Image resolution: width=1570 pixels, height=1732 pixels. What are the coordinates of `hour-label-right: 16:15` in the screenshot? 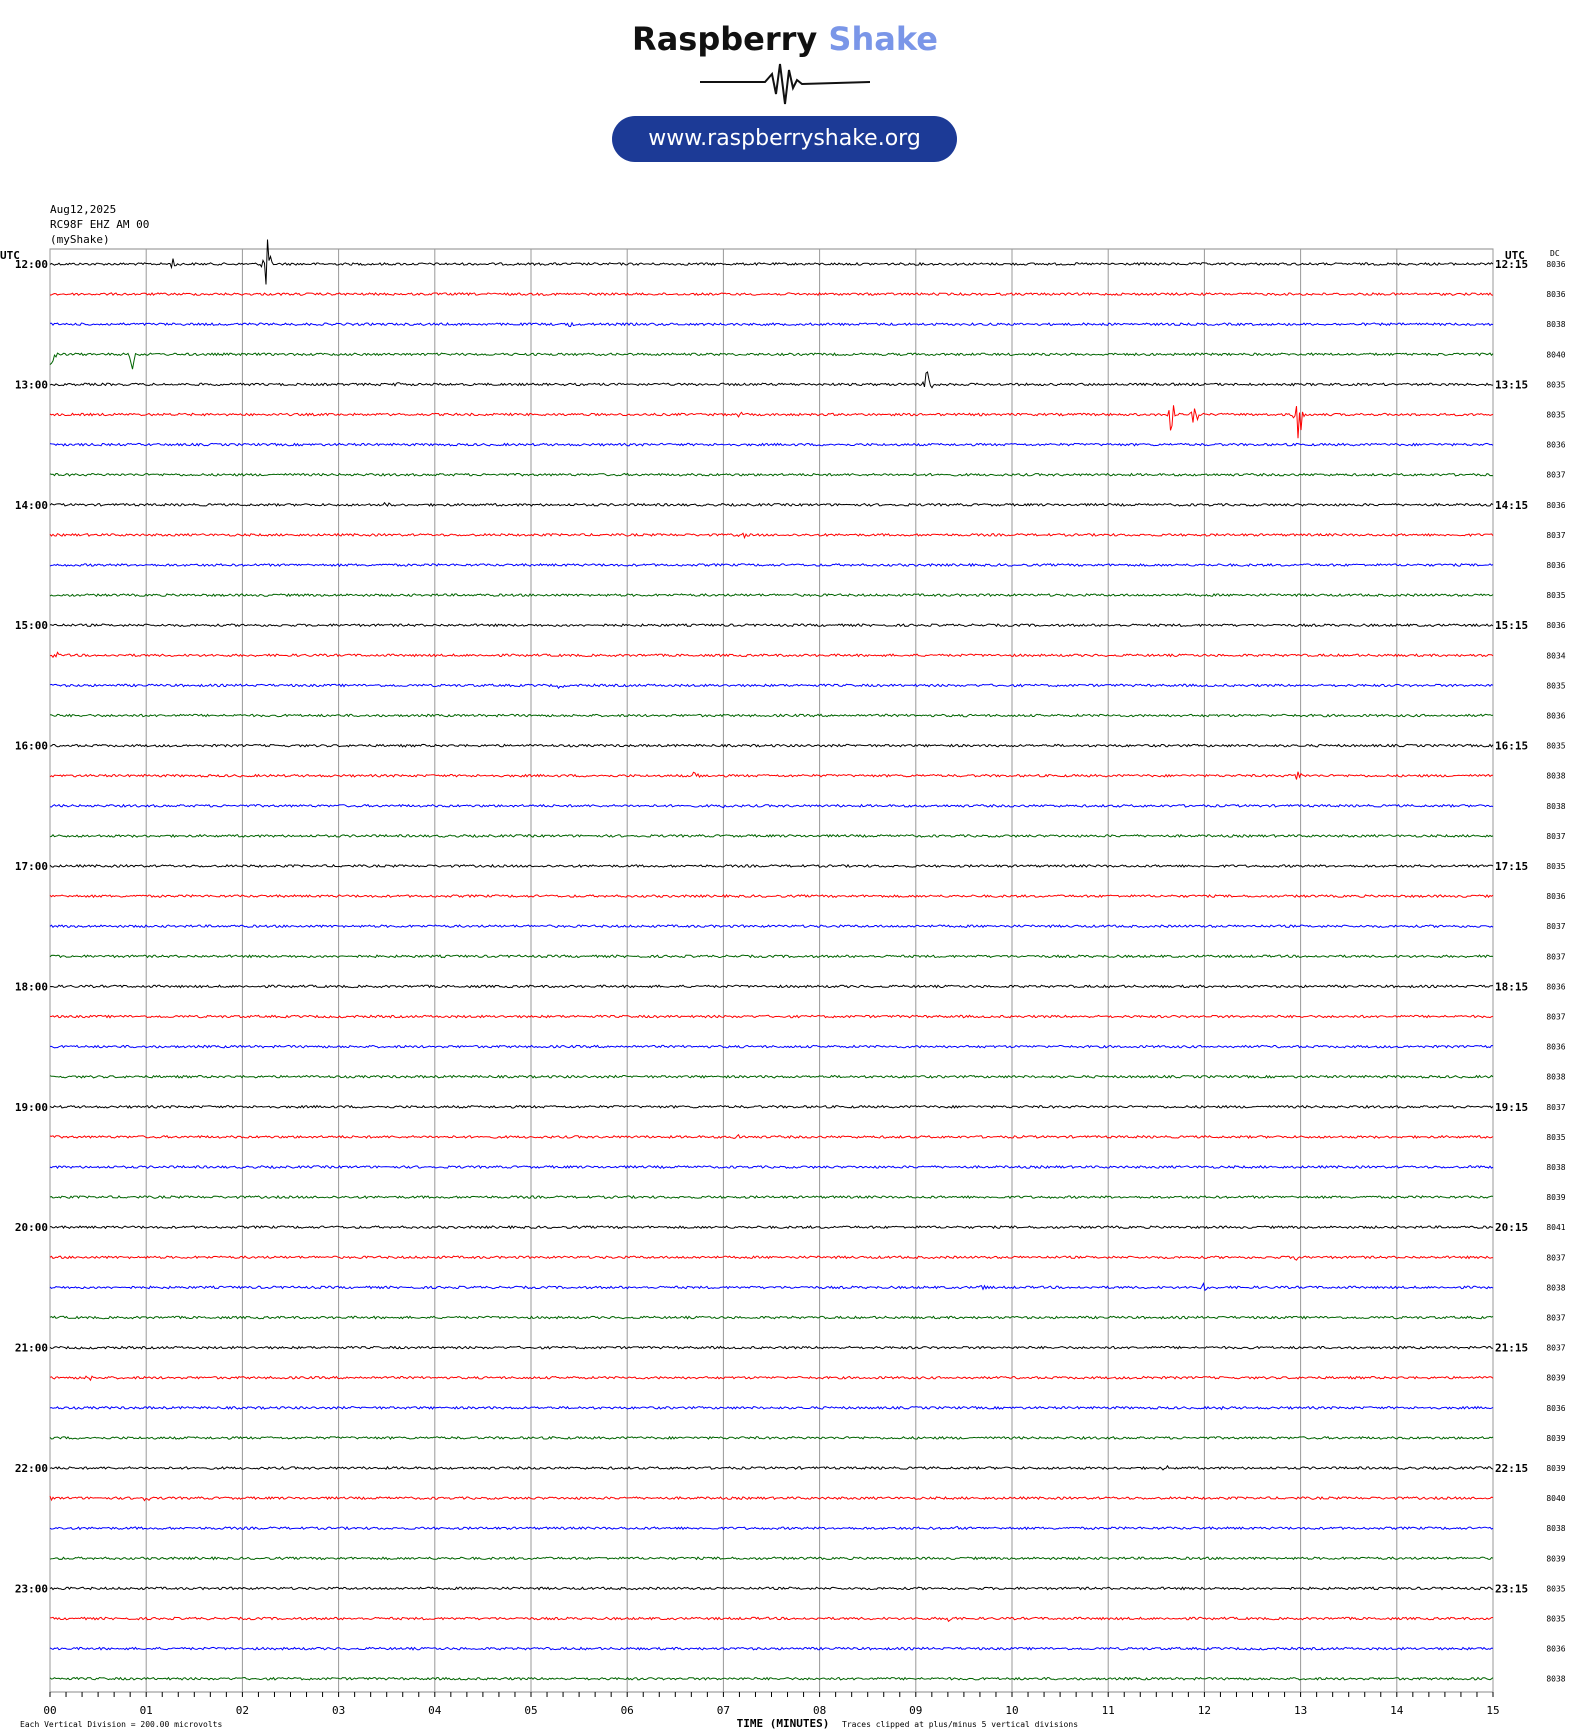 It's located at (1511, 746).